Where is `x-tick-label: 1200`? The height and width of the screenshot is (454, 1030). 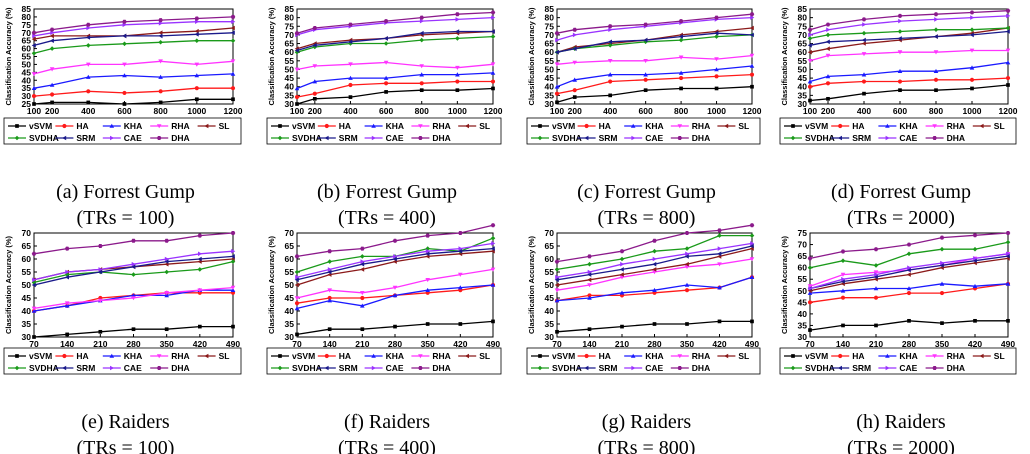 x-tick-label: 1200 is located at coordinates (493, 111).